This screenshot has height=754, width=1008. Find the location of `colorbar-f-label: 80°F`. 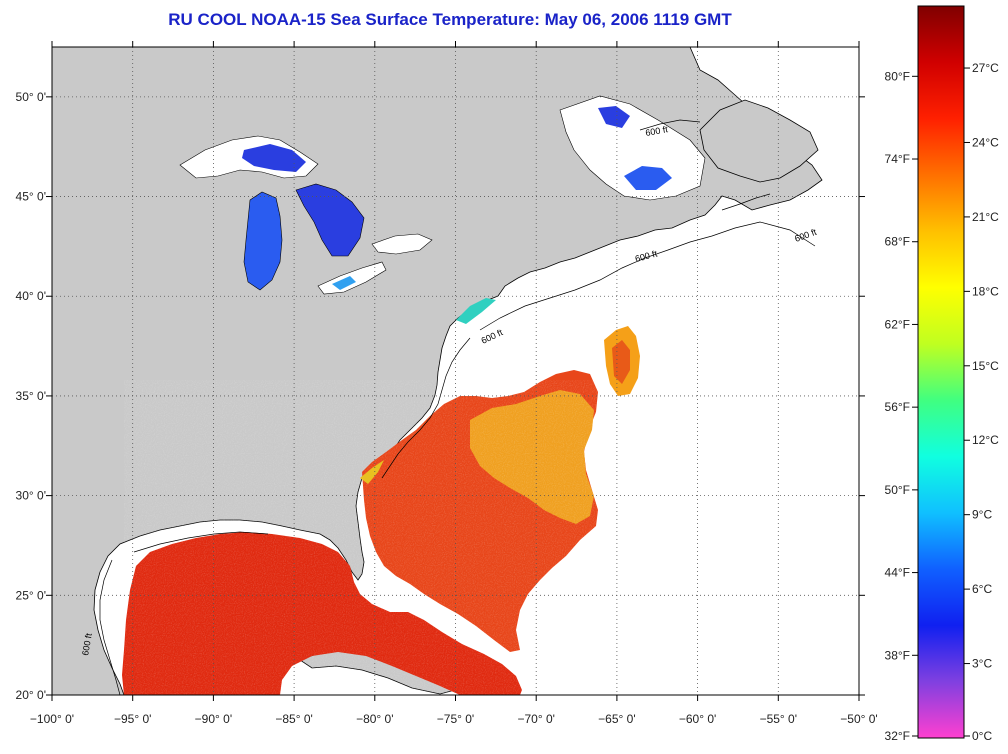

colorbar-f-label: 80°F is located at coordinates (897, 76).